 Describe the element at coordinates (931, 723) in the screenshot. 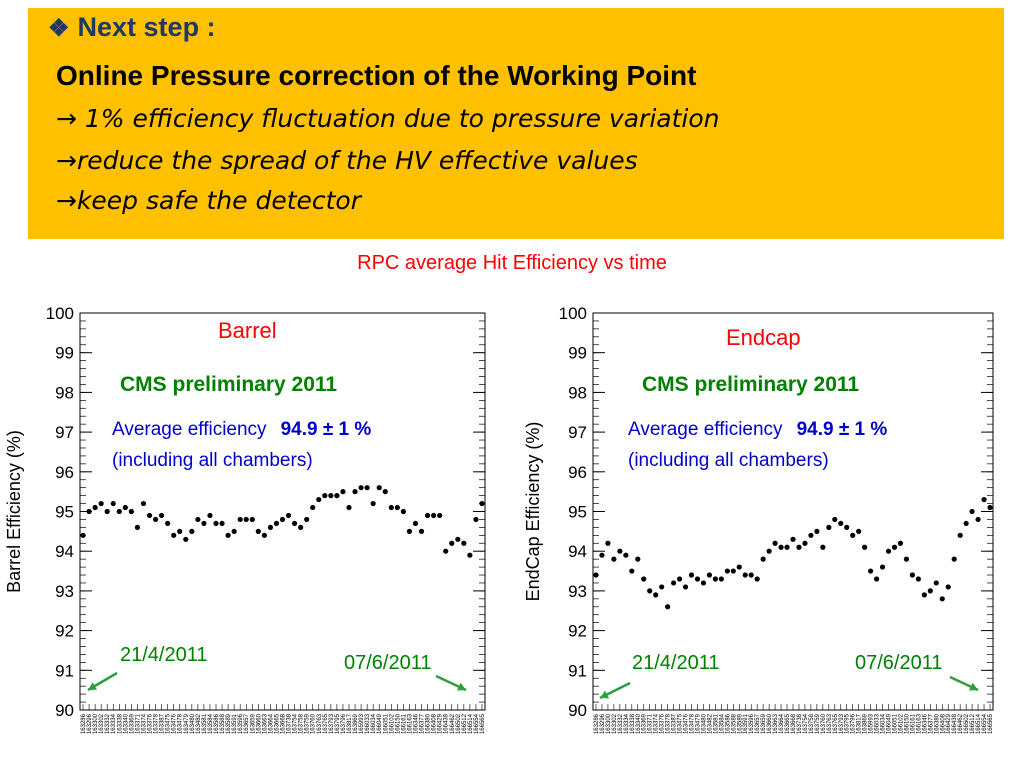

I see `endcap-xtick-label: 166377` at that location.